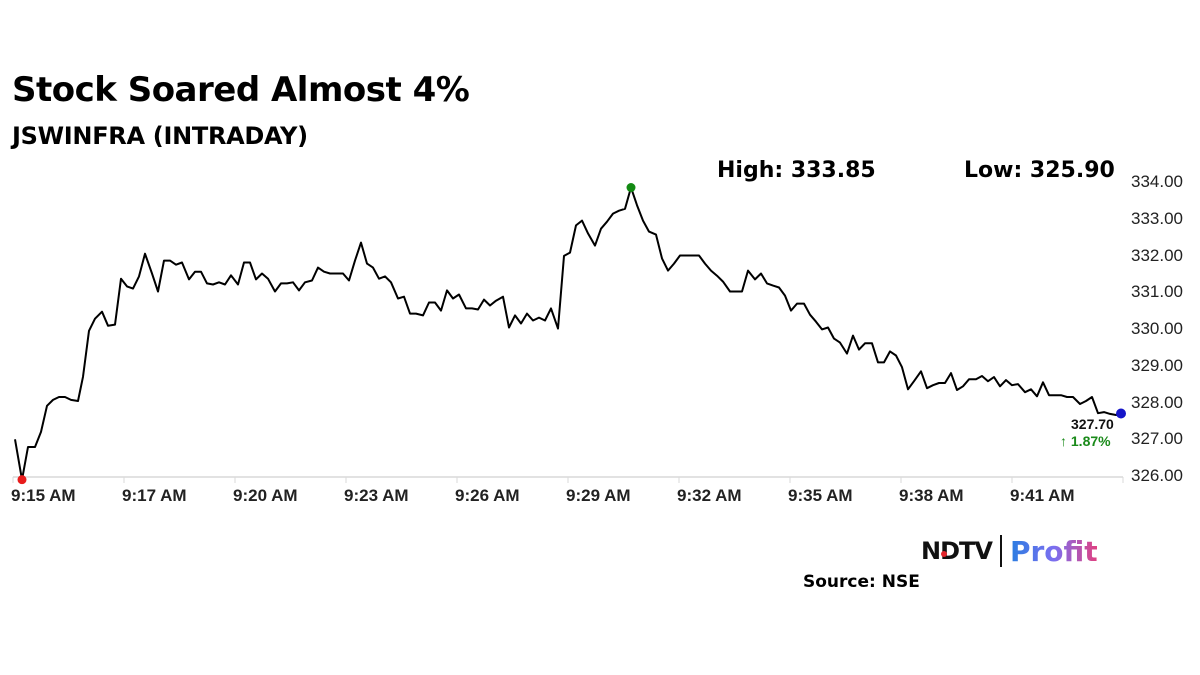 Image resolution: width=1200 pixels, height=675 pixels. Describe the element at coordinates (1157, 181) in the screenshot. I see `y-tick-label: 334.00` at that location.